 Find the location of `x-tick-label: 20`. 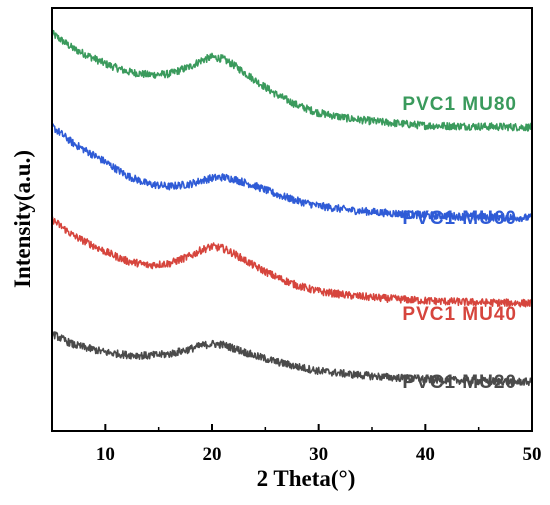

x-tick-label: 20 is located at coordinates (212, 454).